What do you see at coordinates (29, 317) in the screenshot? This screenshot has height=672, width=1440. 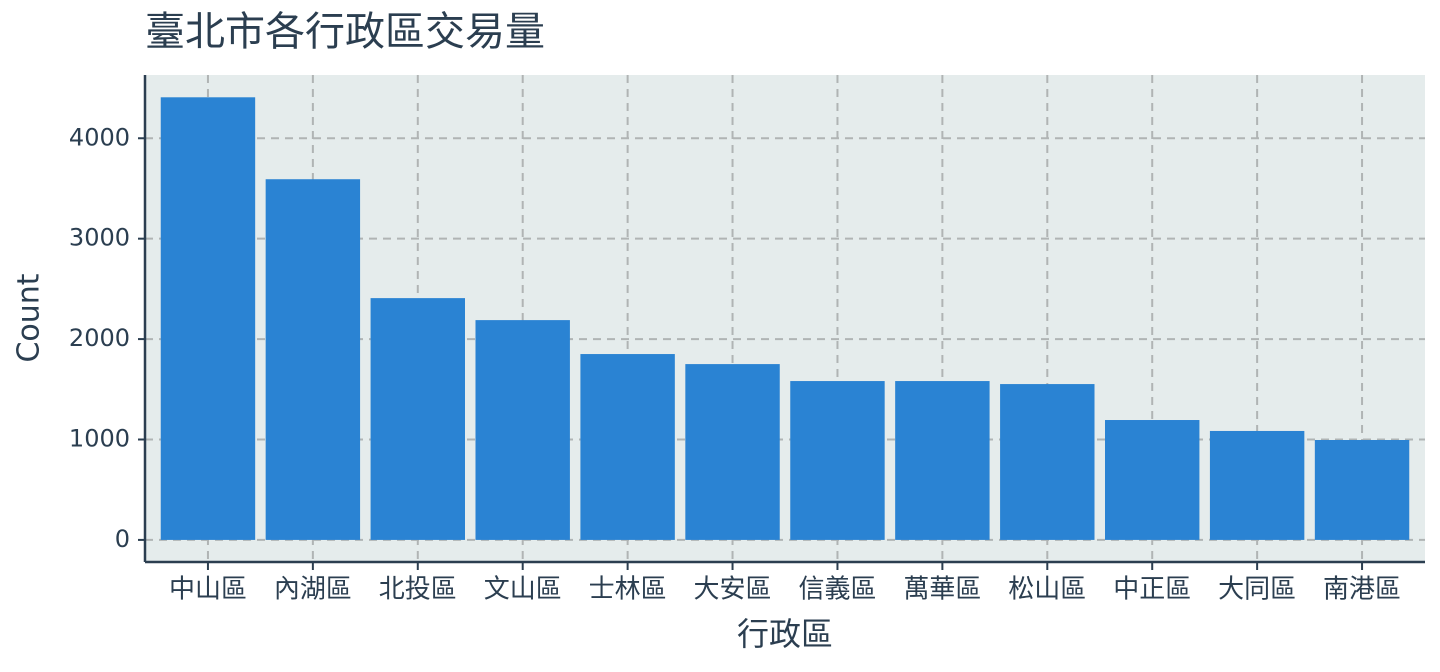 I see `y-axis-title: Count` at bounding box center [29, 317].